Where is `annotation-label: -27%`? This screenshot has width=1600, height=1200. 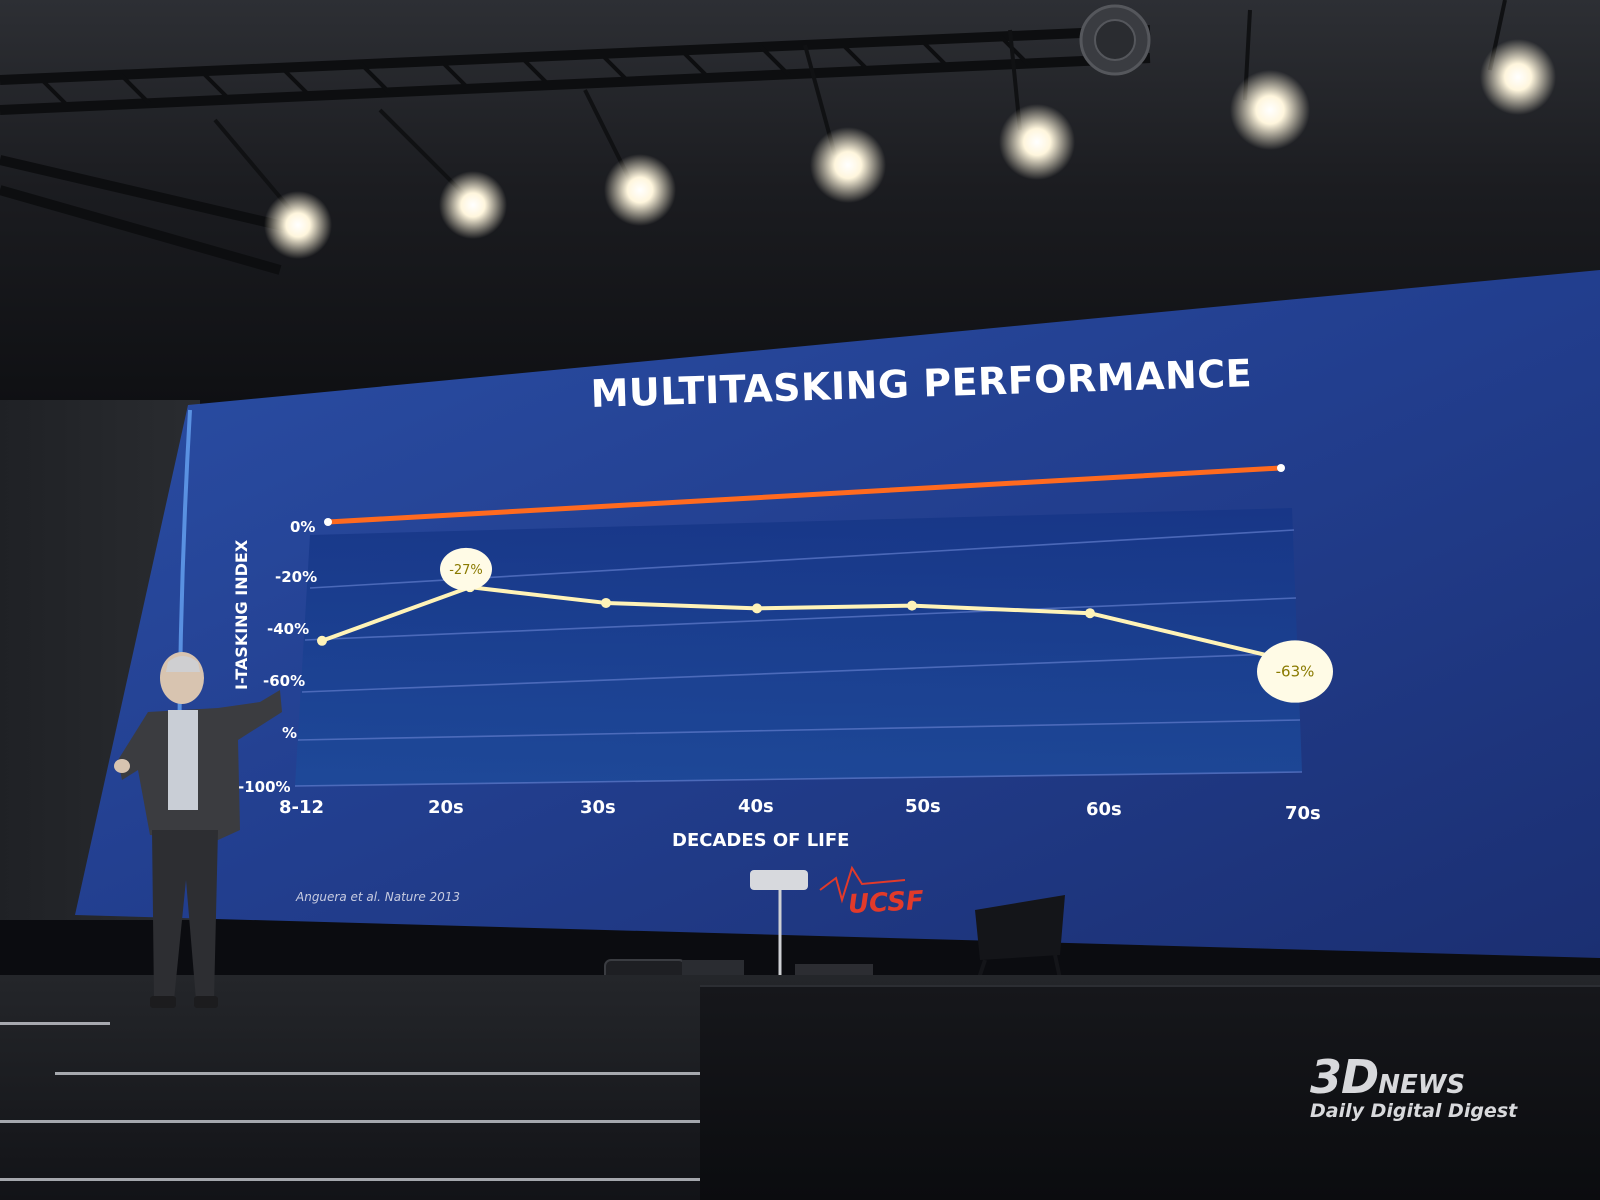
annotation-label: -27% is located at coordinates (466, 570).